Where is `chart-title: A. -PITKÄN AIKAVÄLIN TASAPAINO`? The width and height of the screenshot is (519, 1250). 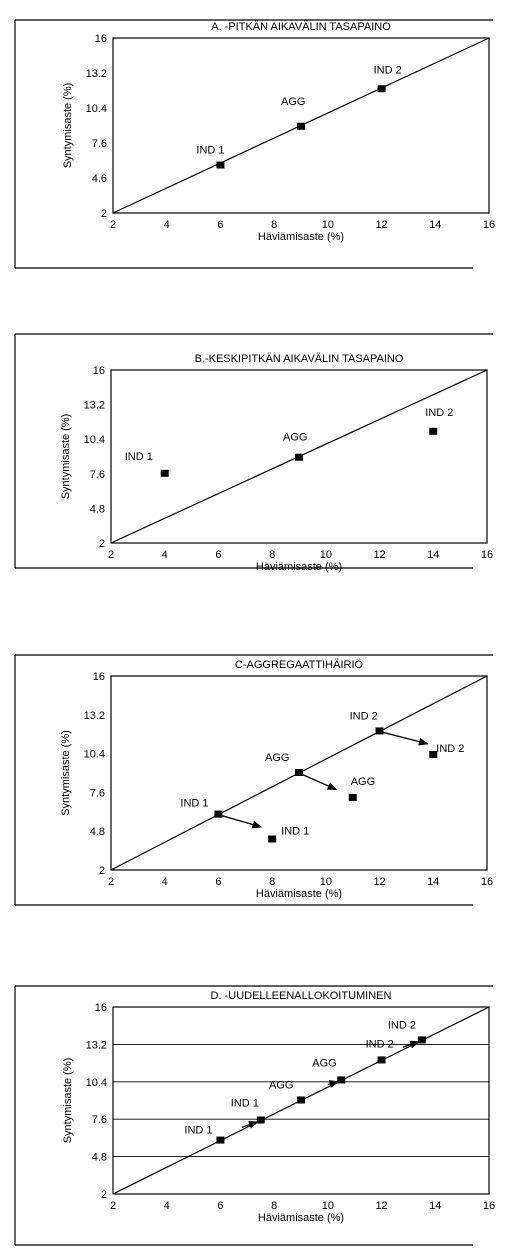
chart-title: A. -PITKÄN AIKAVÄLIN TASAPAINO is located at coordinates (301, 27).